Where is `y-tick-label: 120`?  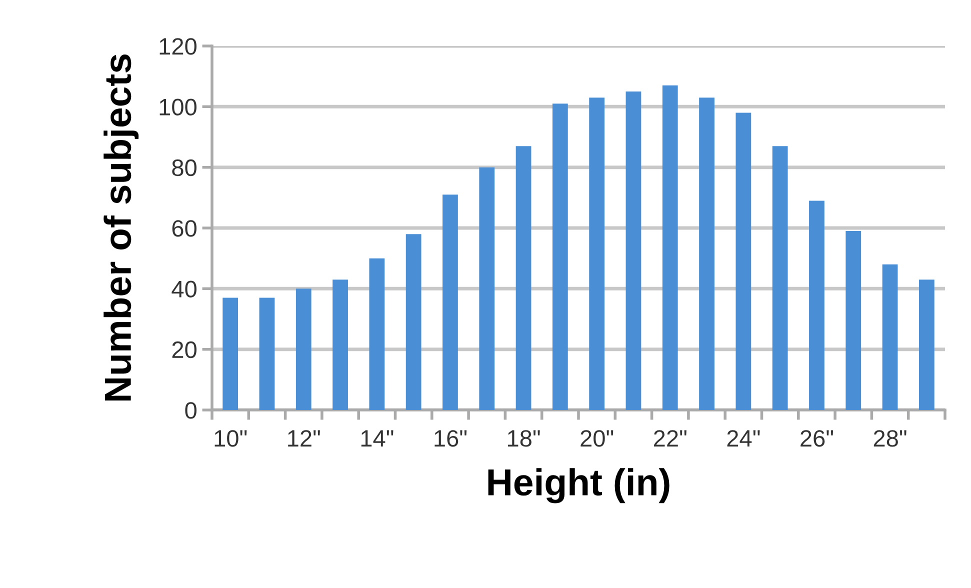 y-tick-label: 120 is located at coordinates (178, 46).